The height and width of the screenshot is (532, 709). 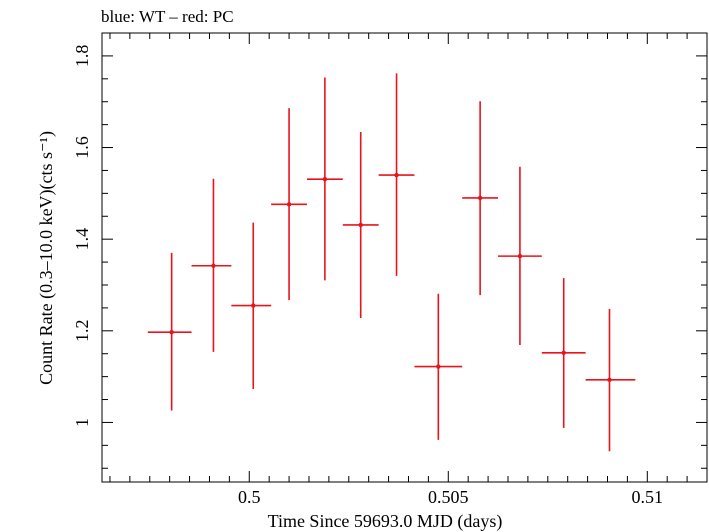 What do you see at coordinates (167, 16) in the screenshot?
I see `chart-title: blue: WT – red: PC` at bounding box center [167, 16].